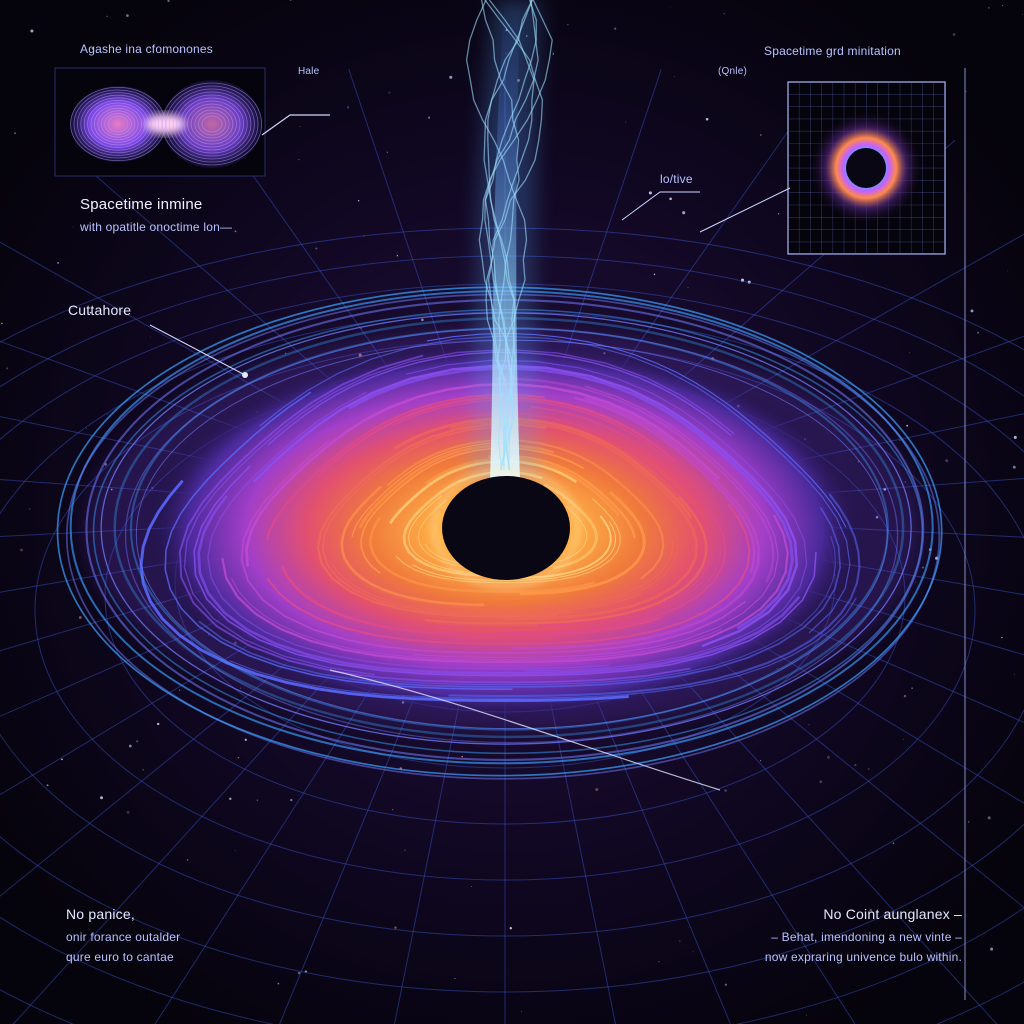 This screenshot has height=1024, width=1024. I want to click on inset-wormhole-lobes, so click(160, 122).